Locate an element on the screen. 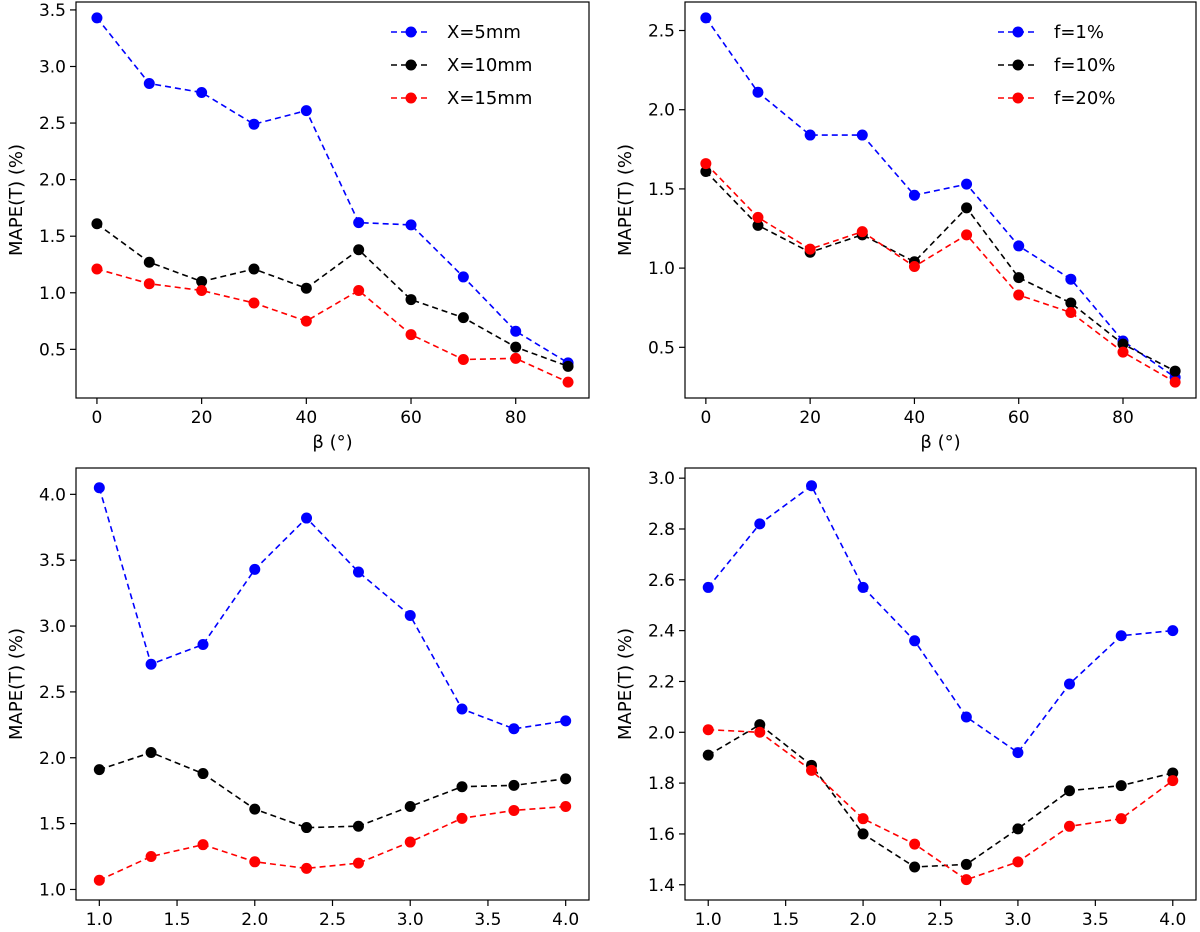 The height and width of the screenshot is (932, 1200). x-tick-label: 1.0 is located at coordinates (99, 920).